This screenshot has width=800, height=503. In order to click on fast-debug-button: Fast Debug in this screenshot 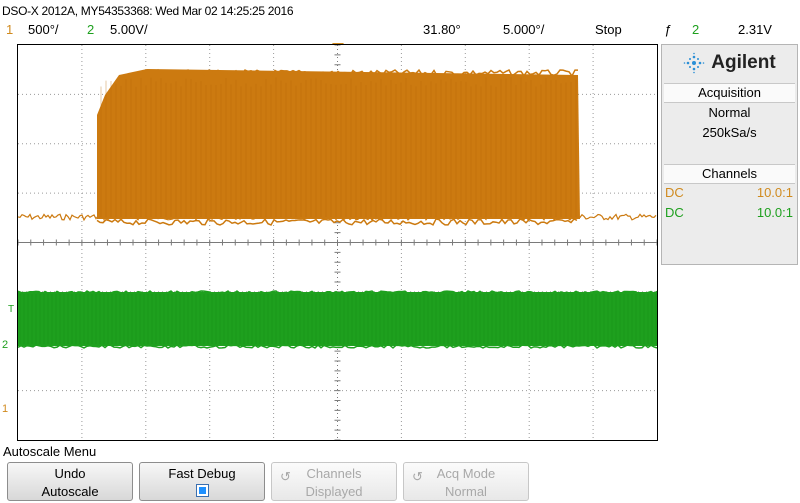, I will do `click(202, 481)`.